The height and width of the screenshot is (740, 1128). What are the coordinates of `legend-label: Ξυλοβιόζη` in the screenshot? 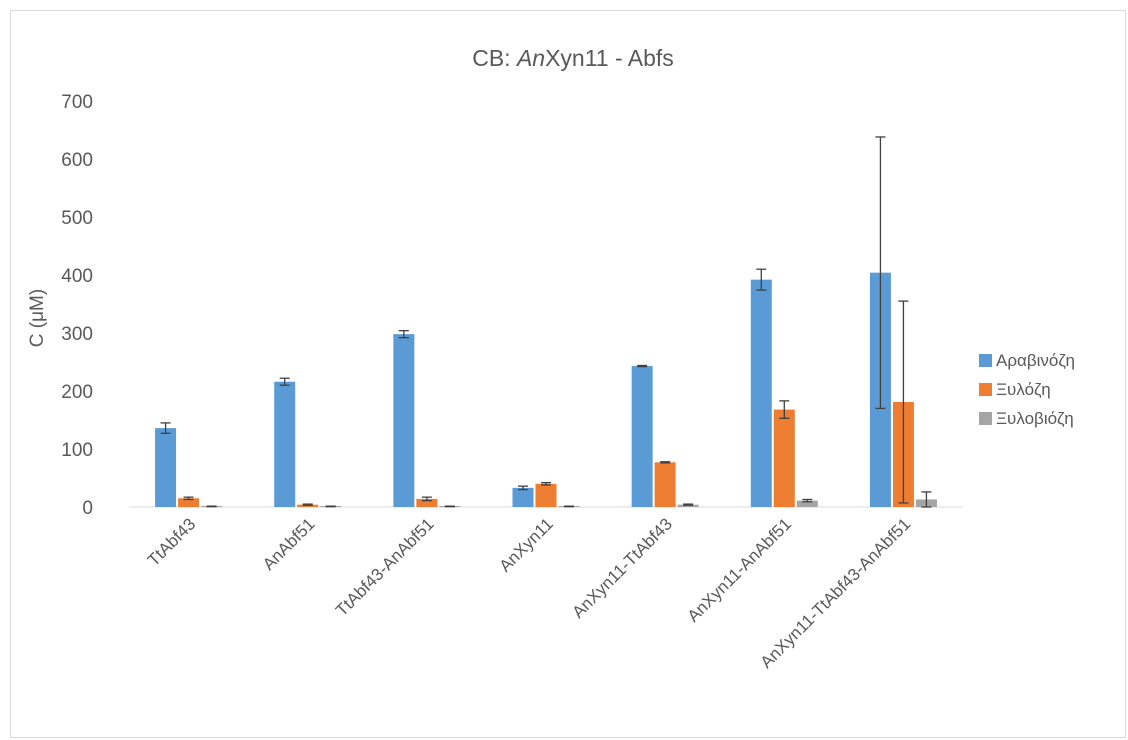 It's located at (1035, 418).